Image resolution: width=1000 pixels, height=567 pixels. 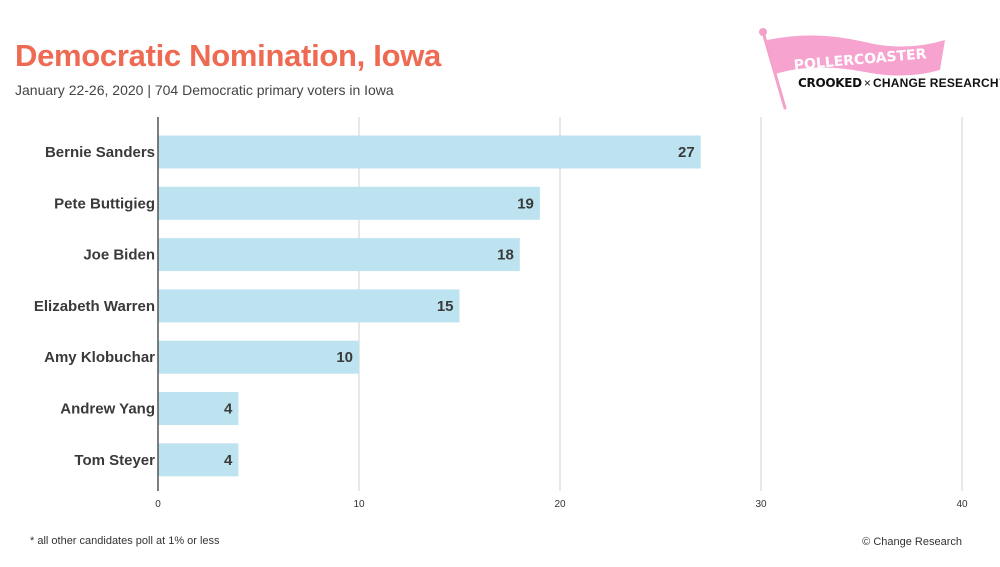 What do you see at coordinates (525, 203) in the screenshot?
I see `data-label: 19` at bounding box center [525, 203].